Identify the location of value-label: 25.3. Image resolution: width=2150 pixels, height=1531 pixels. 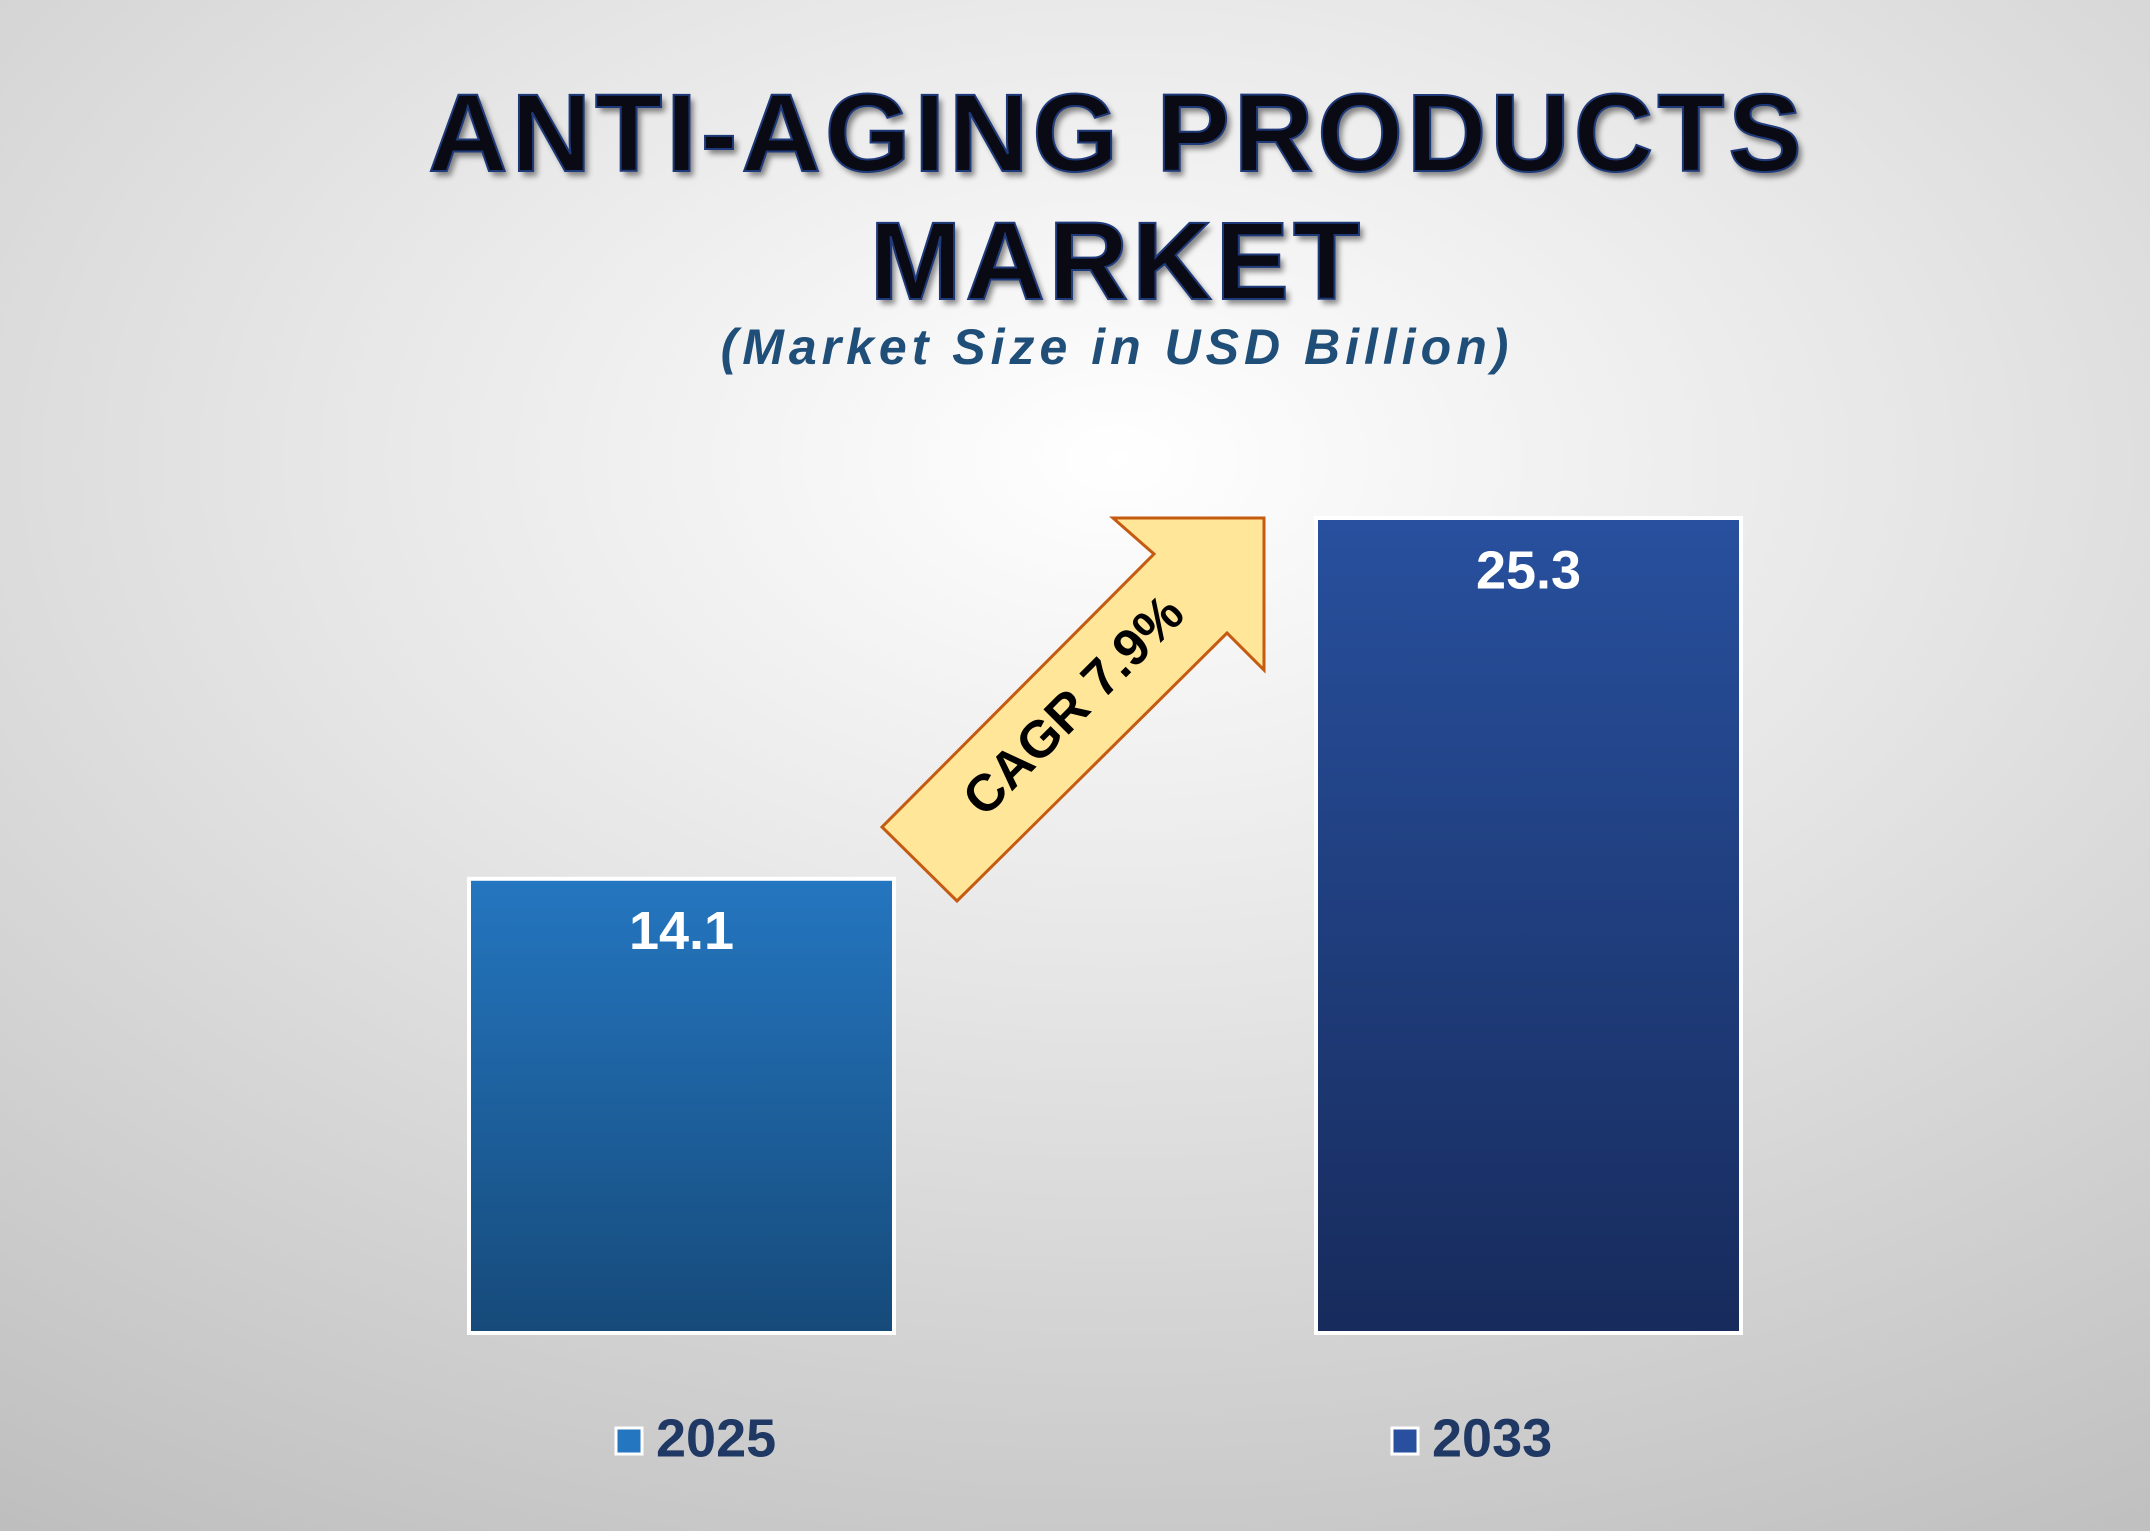
(1528, 570).